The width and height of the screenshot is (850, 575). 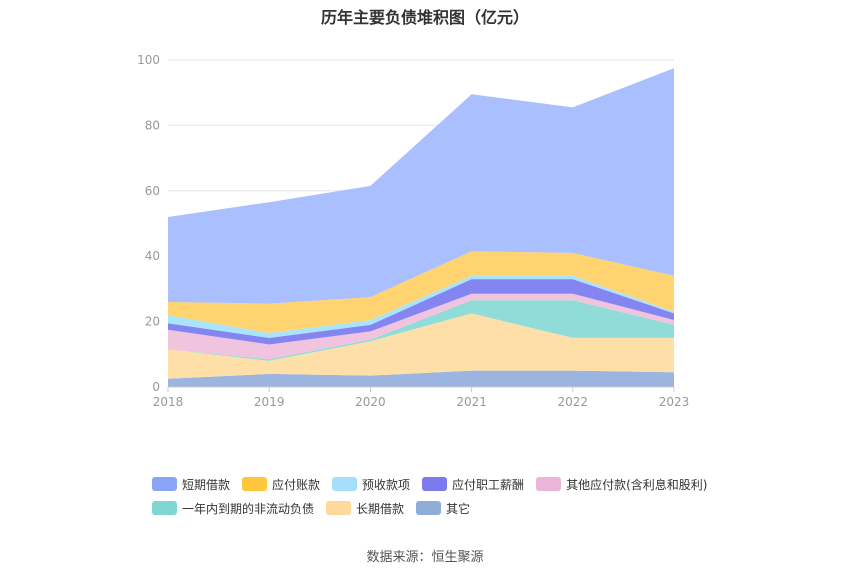 What do you see at coordinates (458, 508) in the screenshot?
I see `legend-label: 其它` at bounding box center [458, 508].